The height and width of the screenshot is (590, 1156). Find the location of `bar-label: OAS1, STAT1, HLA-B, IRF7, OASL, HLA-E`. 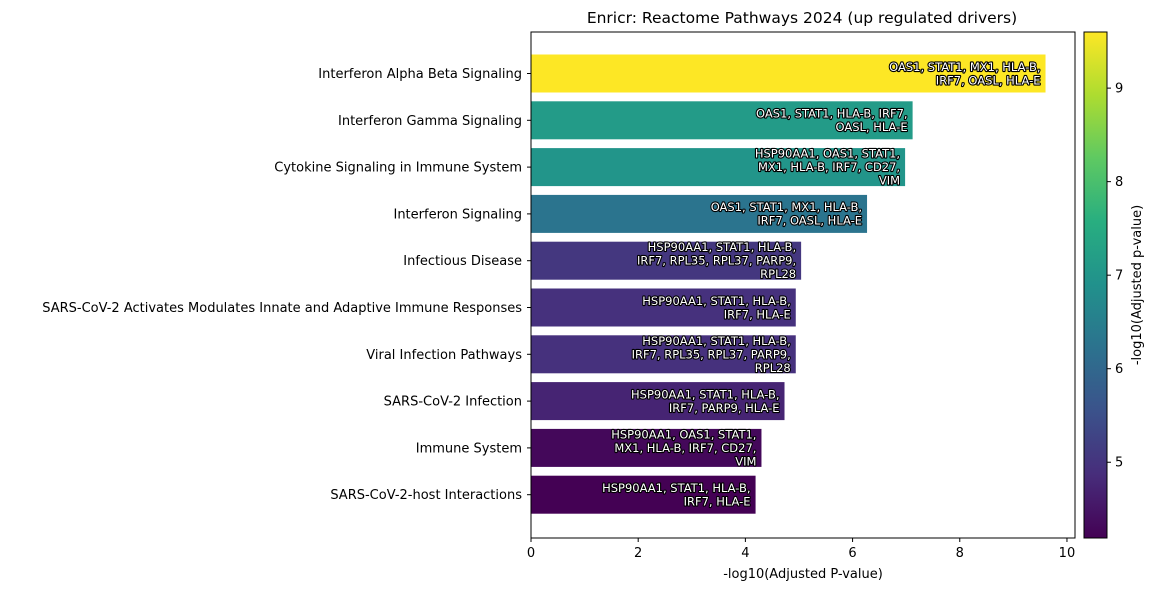

bar-label: OAS1, STAT1, HLA-B, IRF7, OASL, HLA-E is located at coordinates (832, 121).